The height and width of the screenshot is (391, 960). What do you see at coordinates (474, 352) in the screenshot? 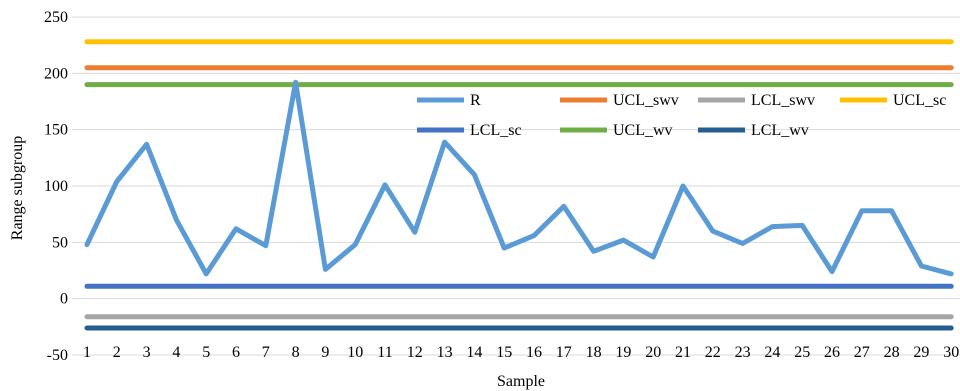
I see `x-tick-label: 14` at bounding box center [474, 352].